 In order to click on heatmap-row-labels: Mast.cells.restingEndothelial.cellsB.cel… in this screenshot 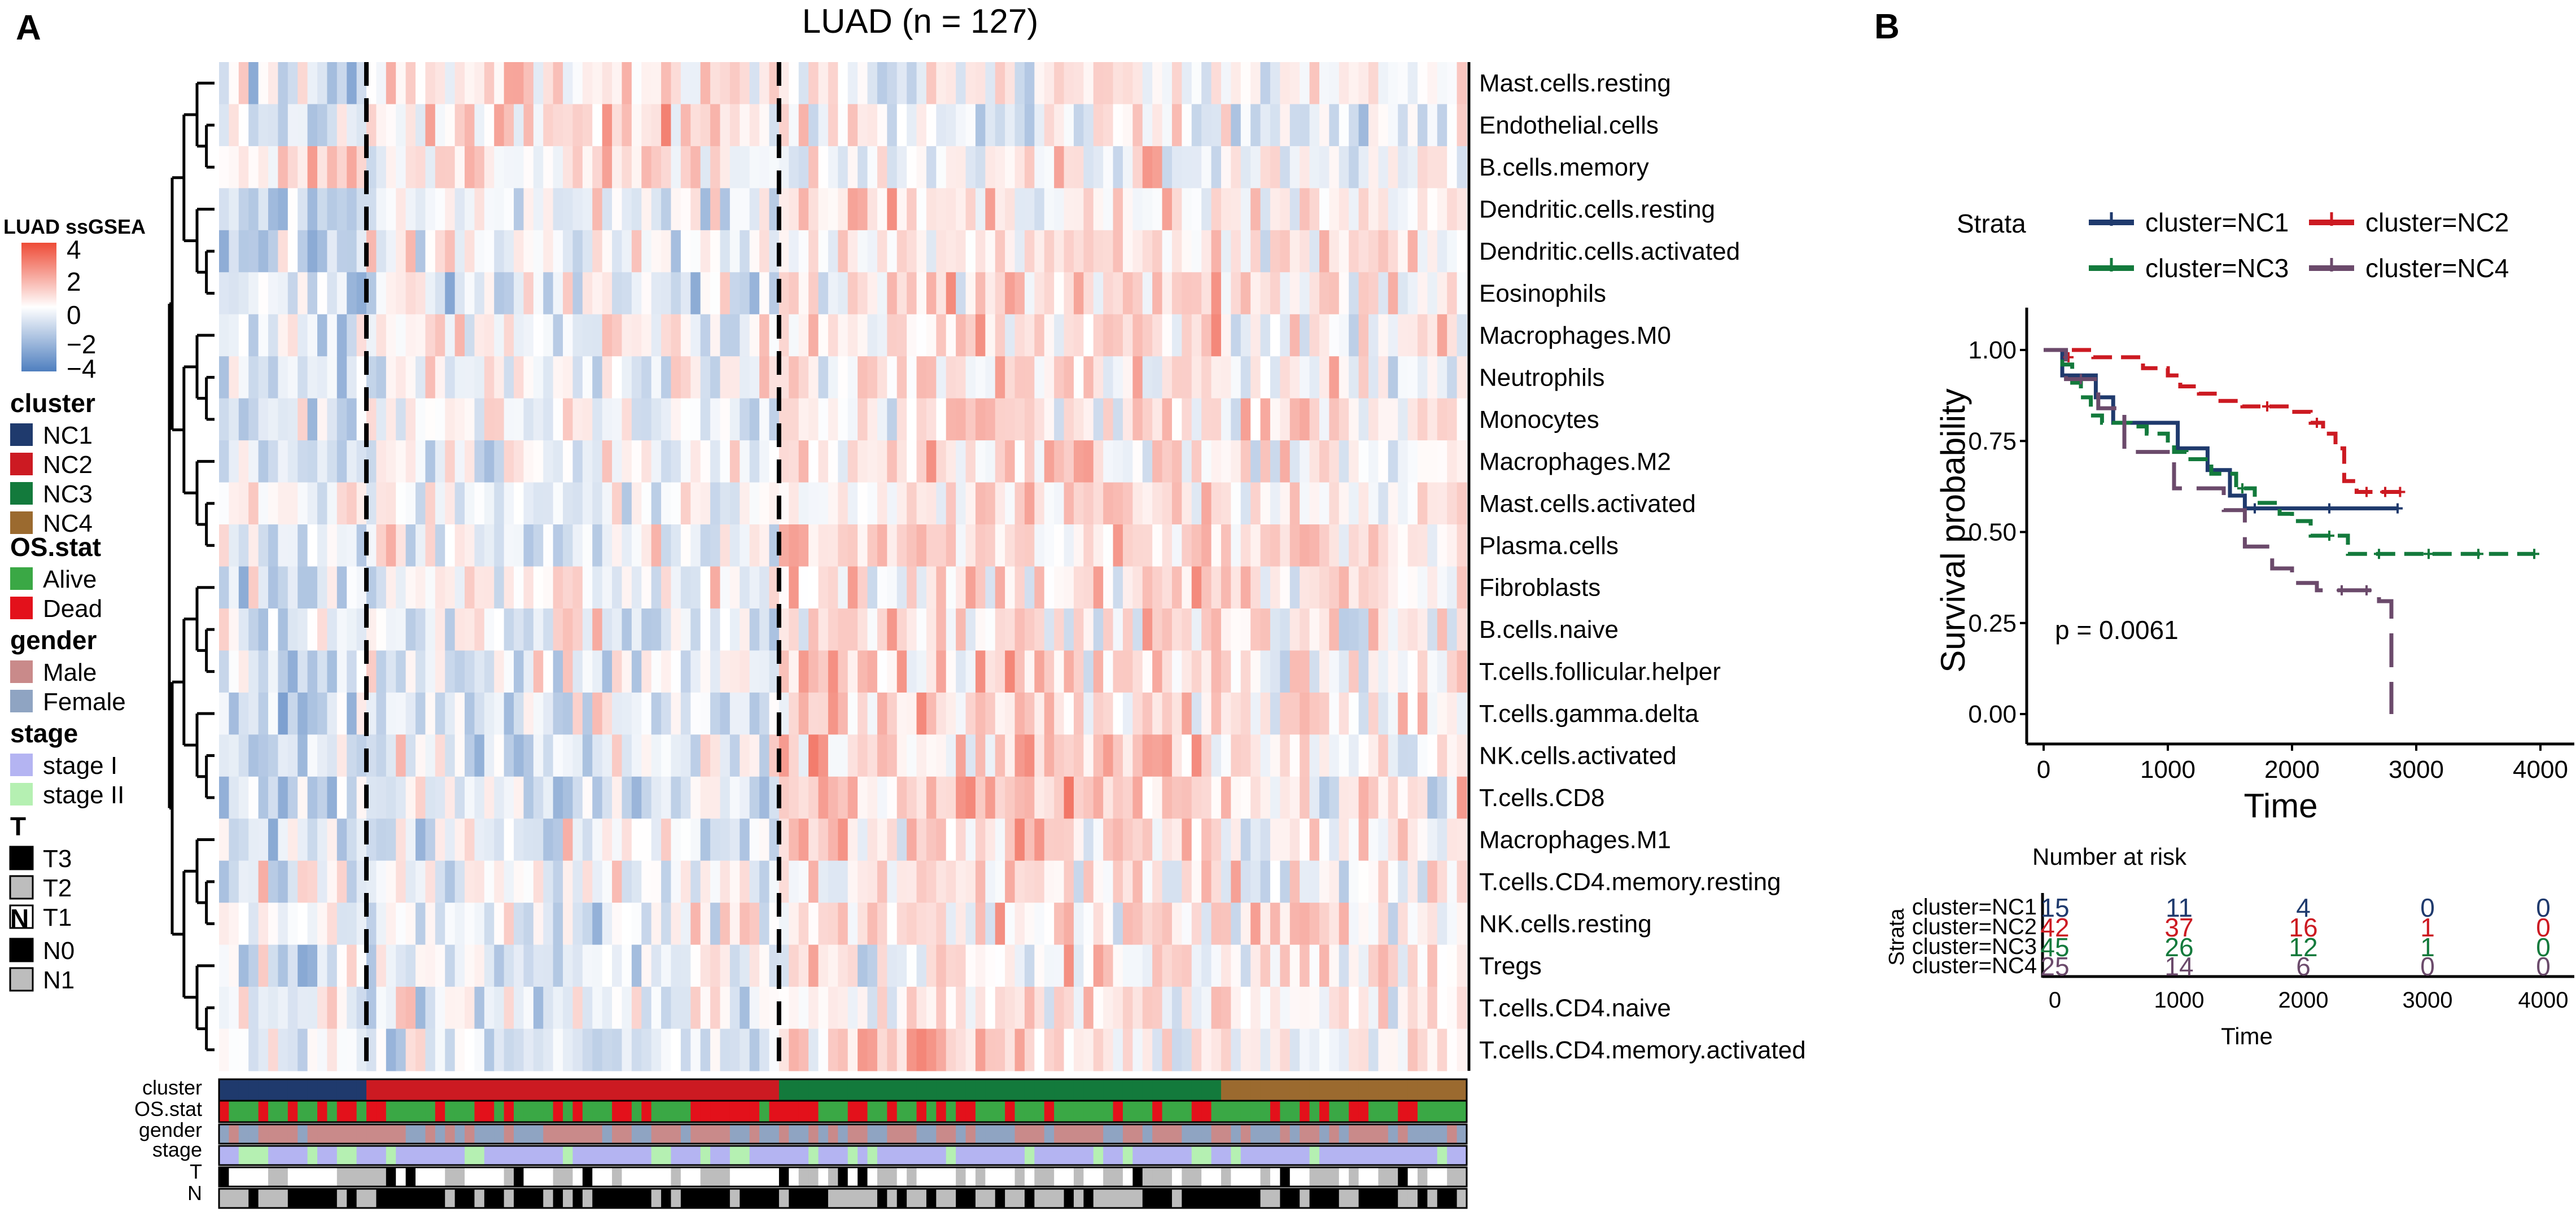, I will do `click(1643, 566)`.